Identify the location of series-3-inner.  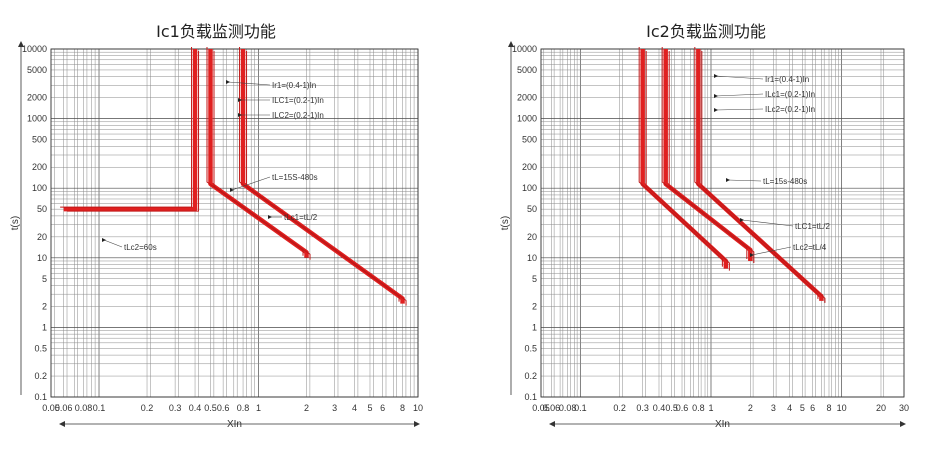
(756, 173).